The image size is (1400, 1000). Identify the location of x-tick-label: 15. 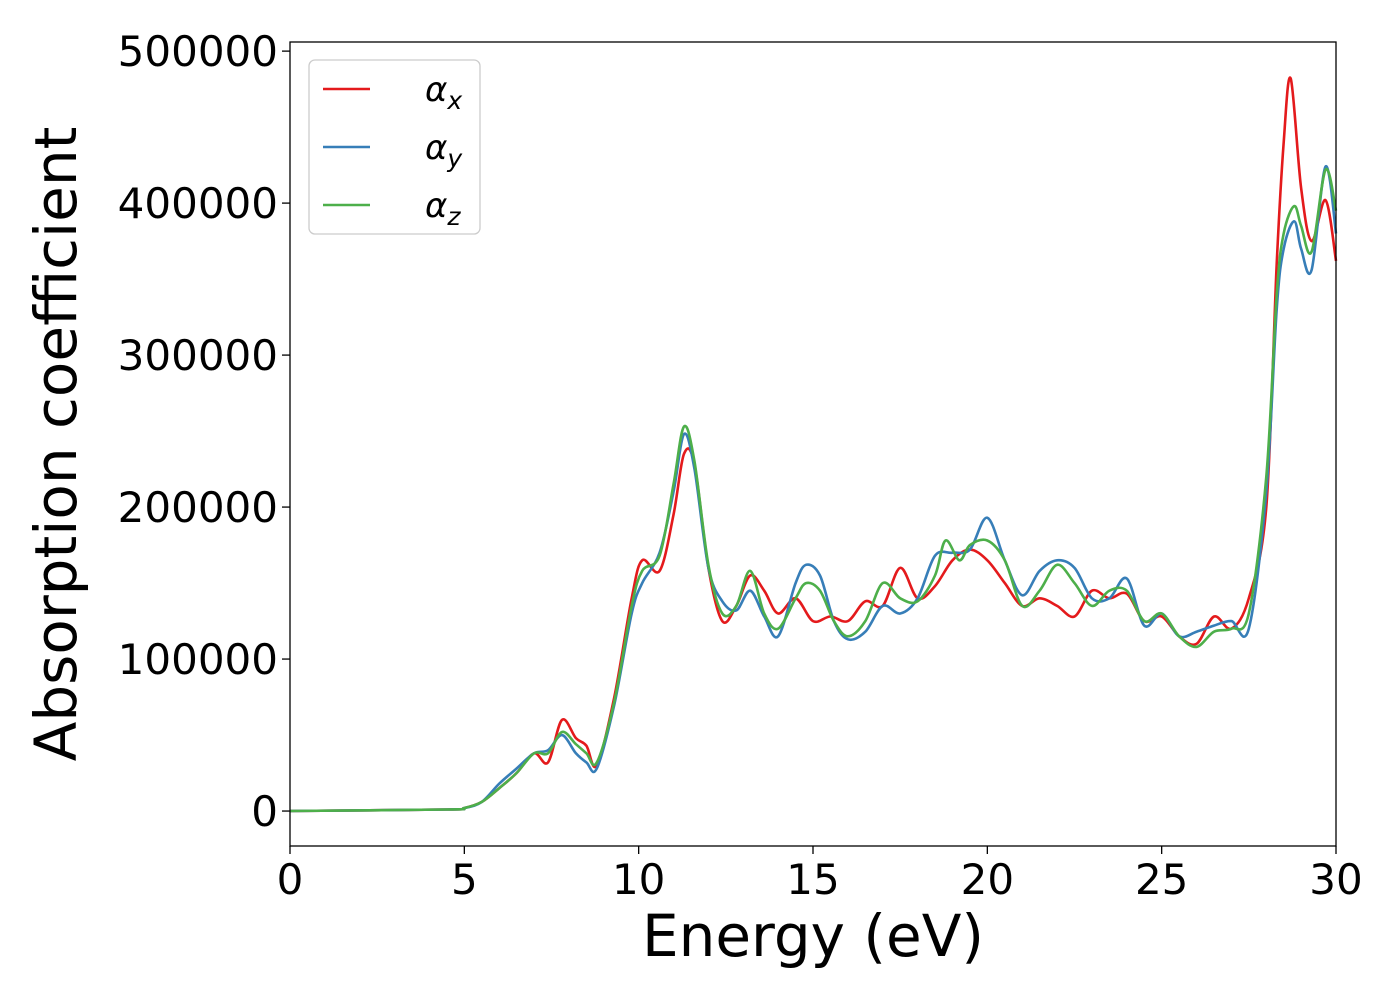
(812, 879).